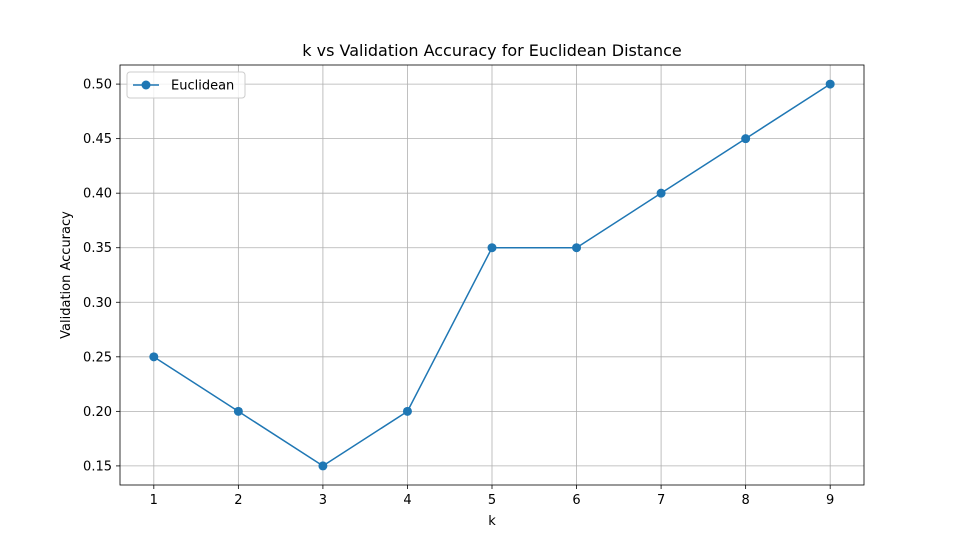 This screenshot has width=960, height=545. Describe the element at coordinates (323, 500) in the screenshot. I see `x-tick-label: 3` at that location.